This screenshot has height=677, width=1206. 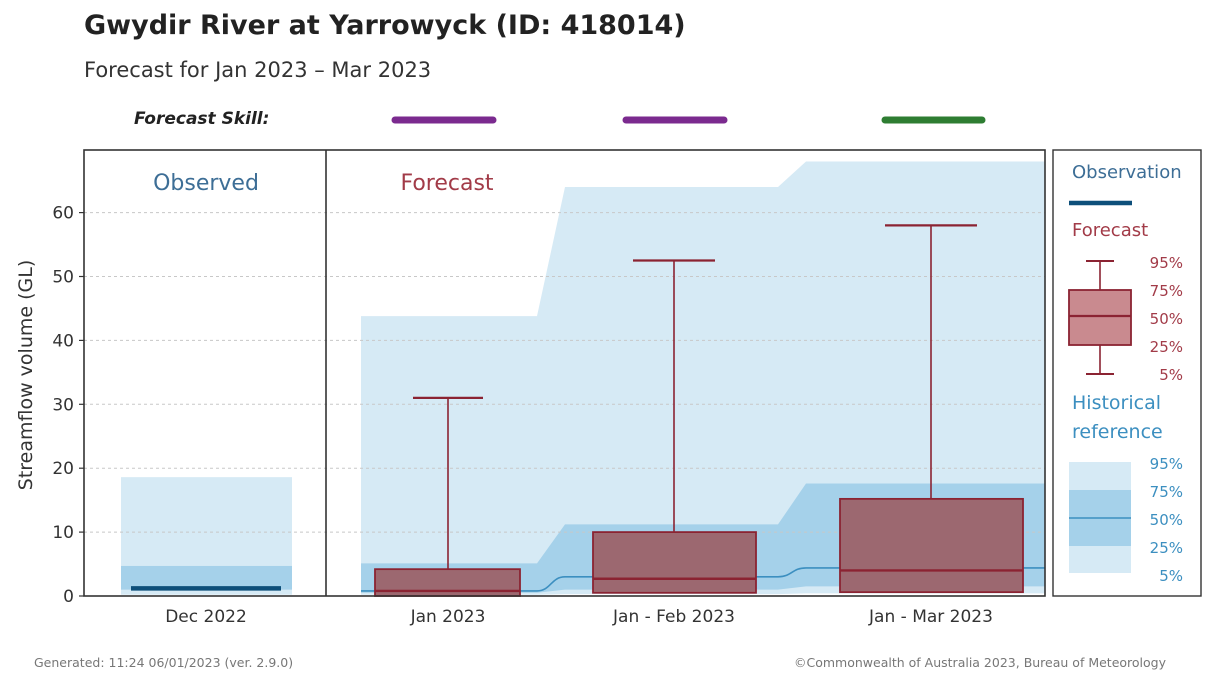 I want to click on legend-historical-percentile: 5%, so click(x=1171, y=576).